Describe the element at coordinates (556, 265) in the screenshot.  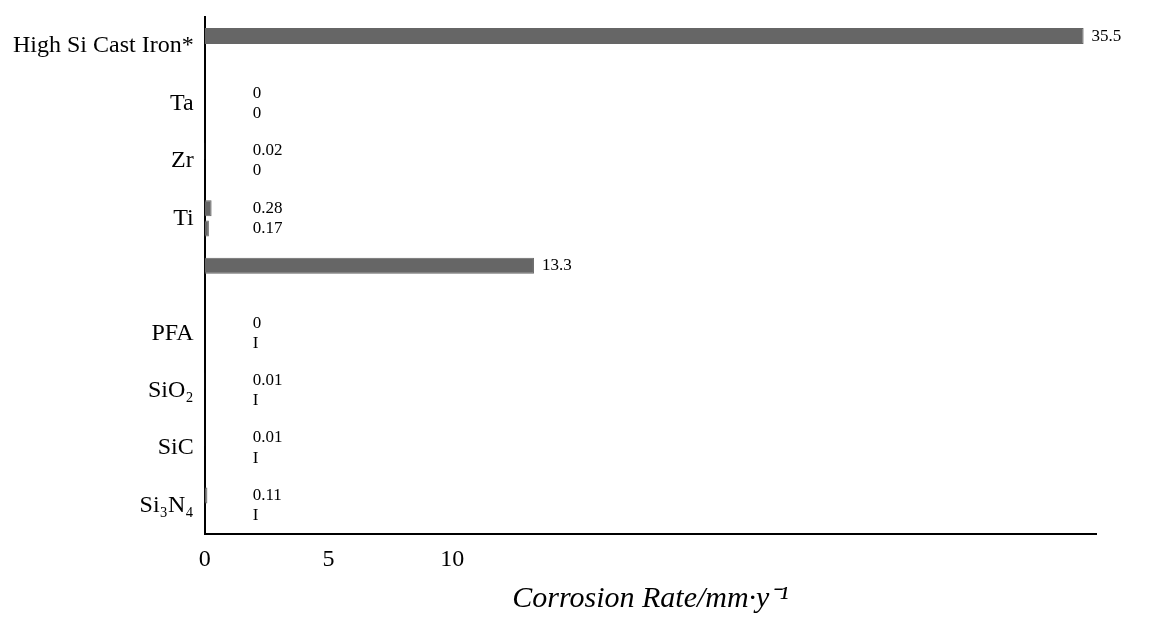
I see `data-label: 13.3` at that location.